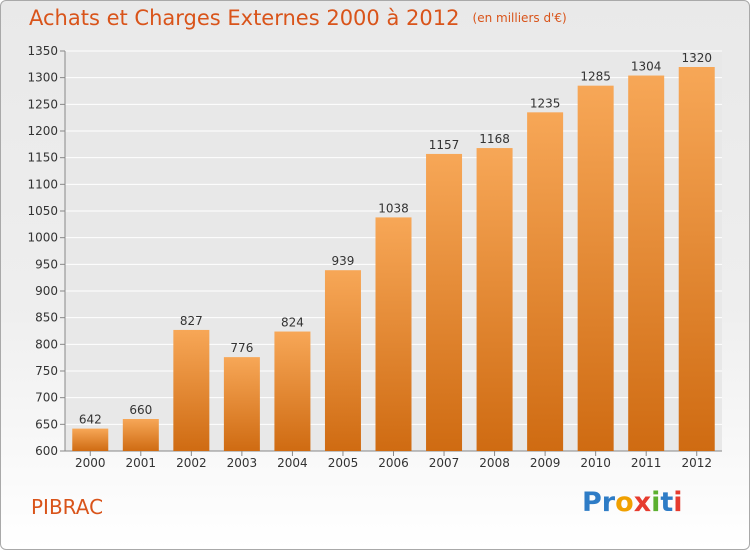 The image size is (750, 550). Describe the element at coordinates (46, 264) in the screenshot. I see `y-tick-label: 950` at that location.